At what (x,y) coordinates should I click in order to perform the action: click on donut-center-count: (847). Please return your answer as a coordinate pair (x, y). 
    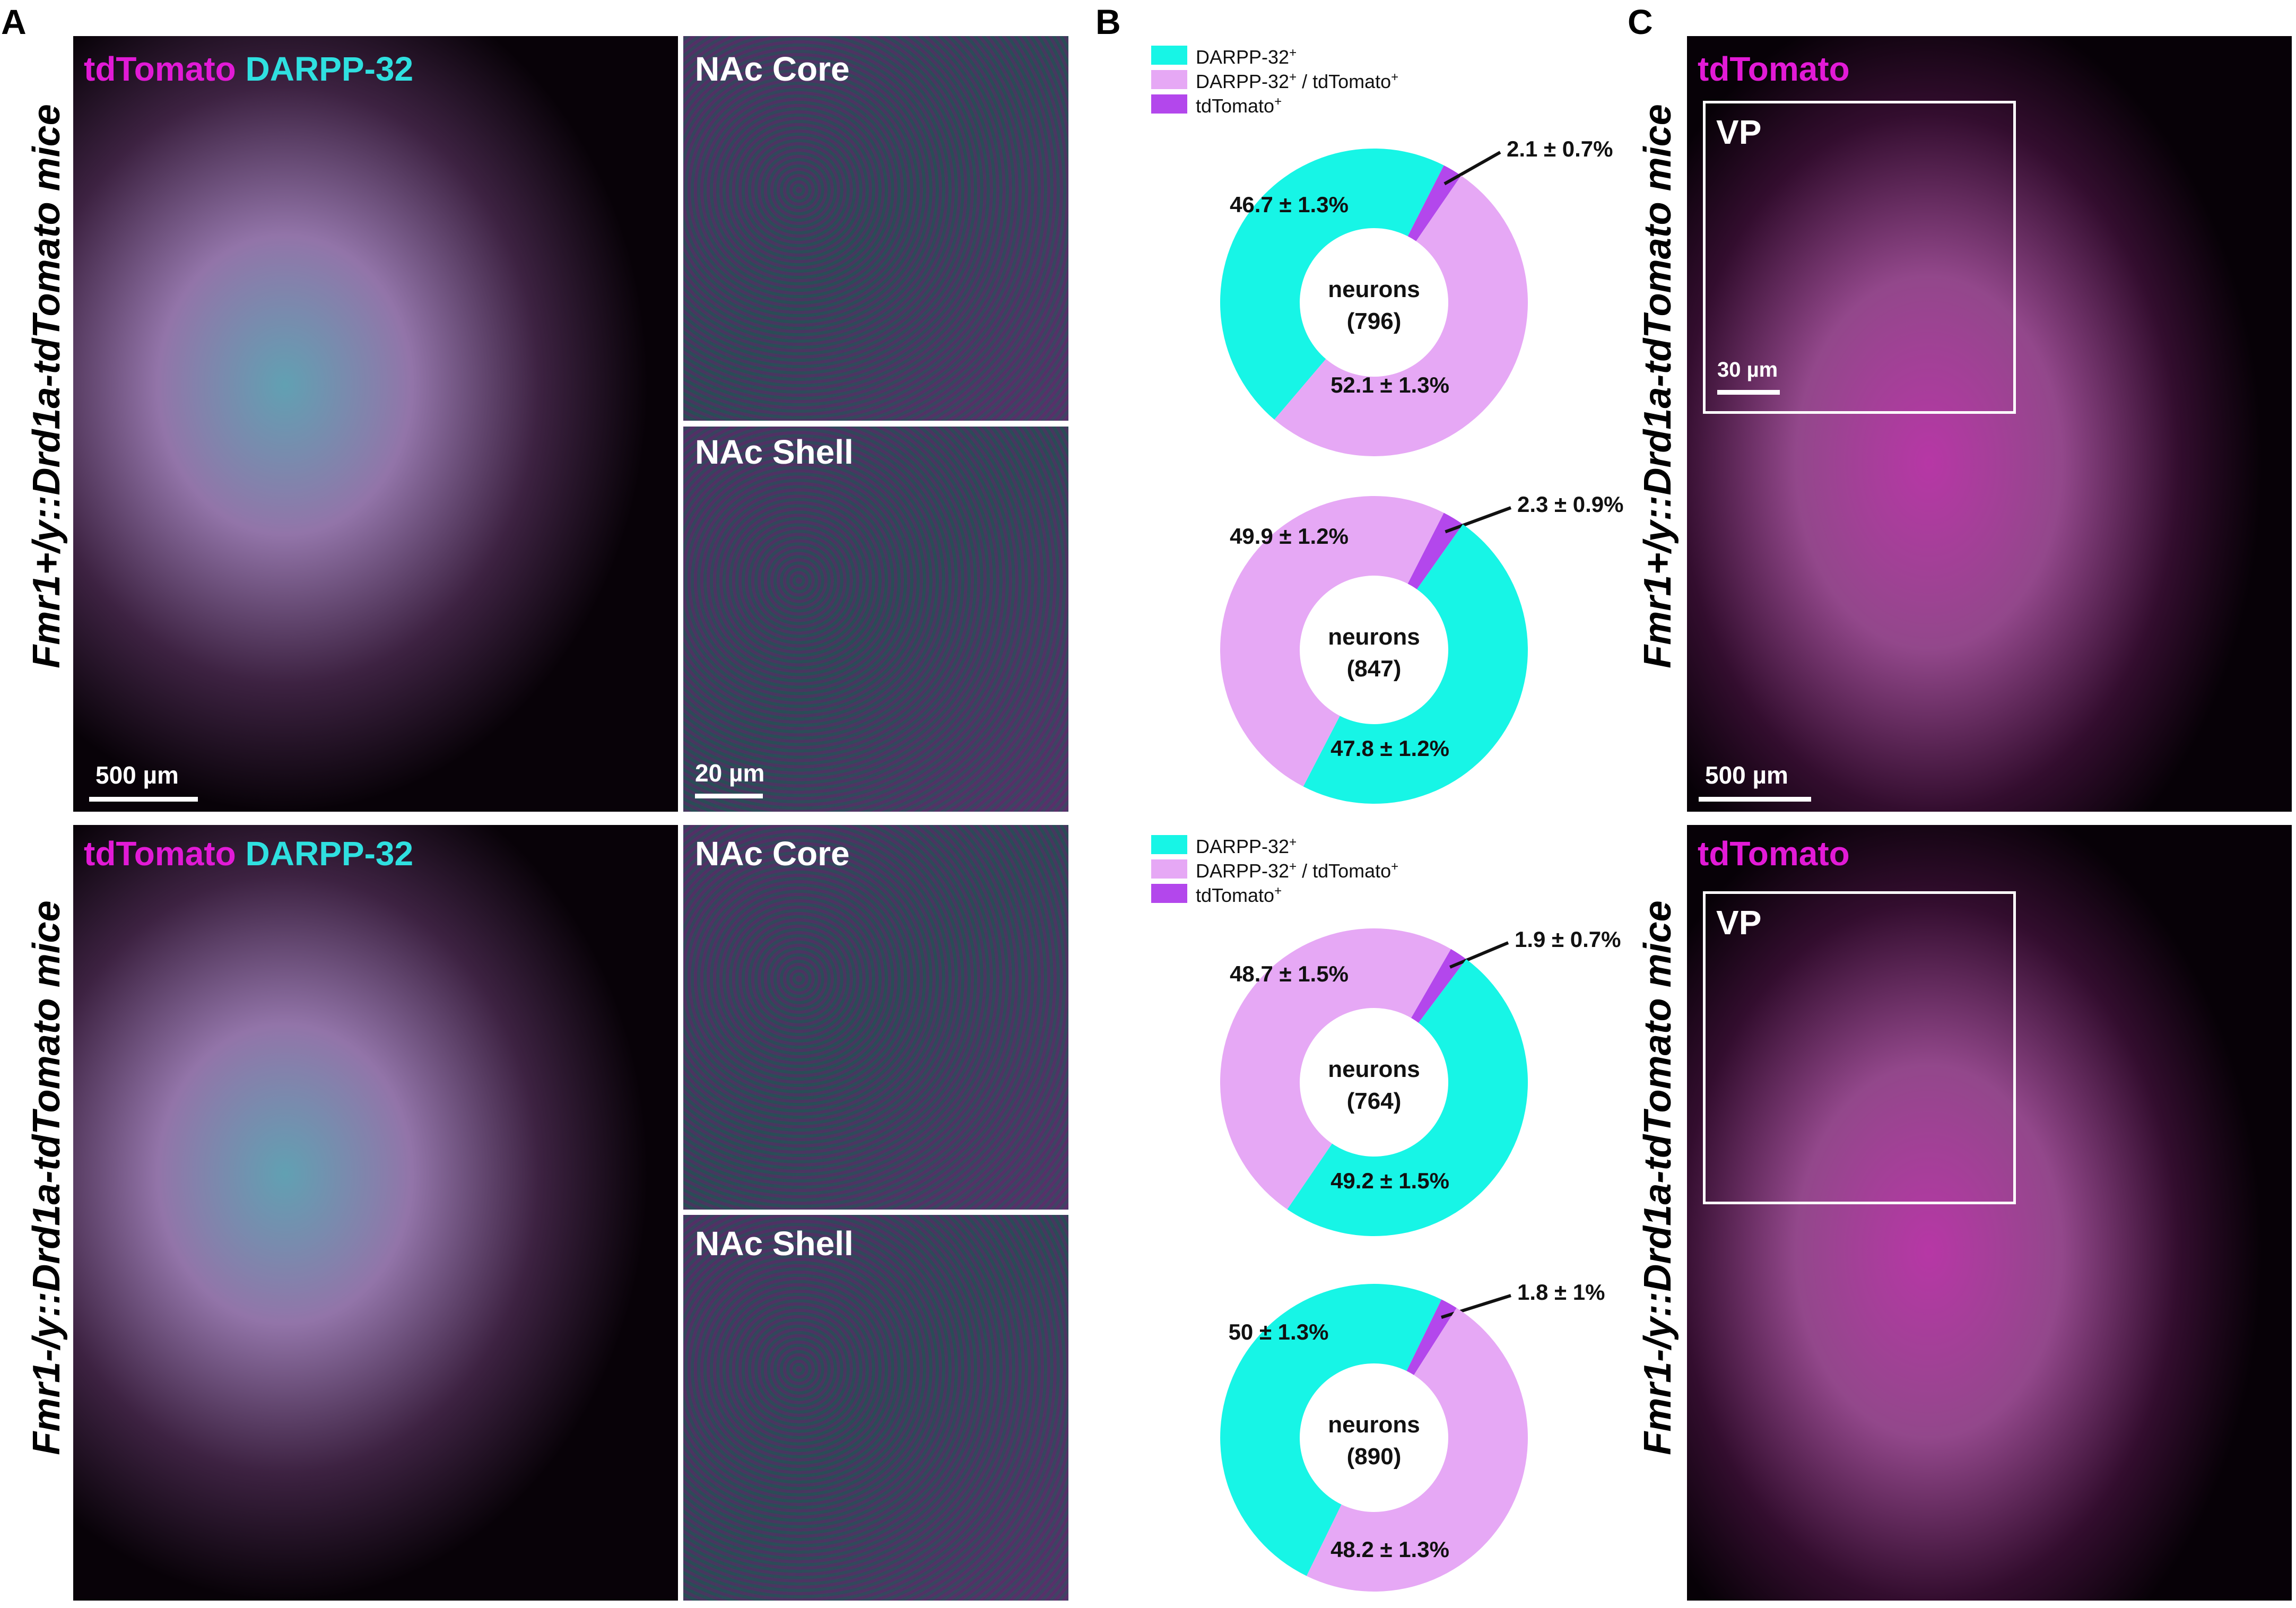
    Looking at the image, I should click on (1375, 669).